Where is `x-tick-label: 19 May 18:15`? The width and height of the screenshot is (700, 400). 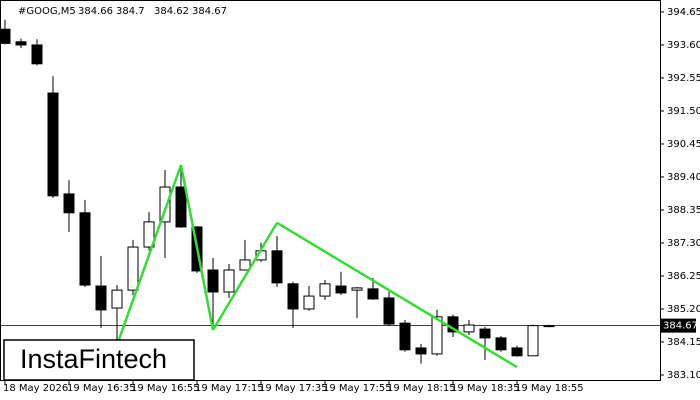 x-tick-label: 19 May 18:15 is located at coordinates (421, 388).